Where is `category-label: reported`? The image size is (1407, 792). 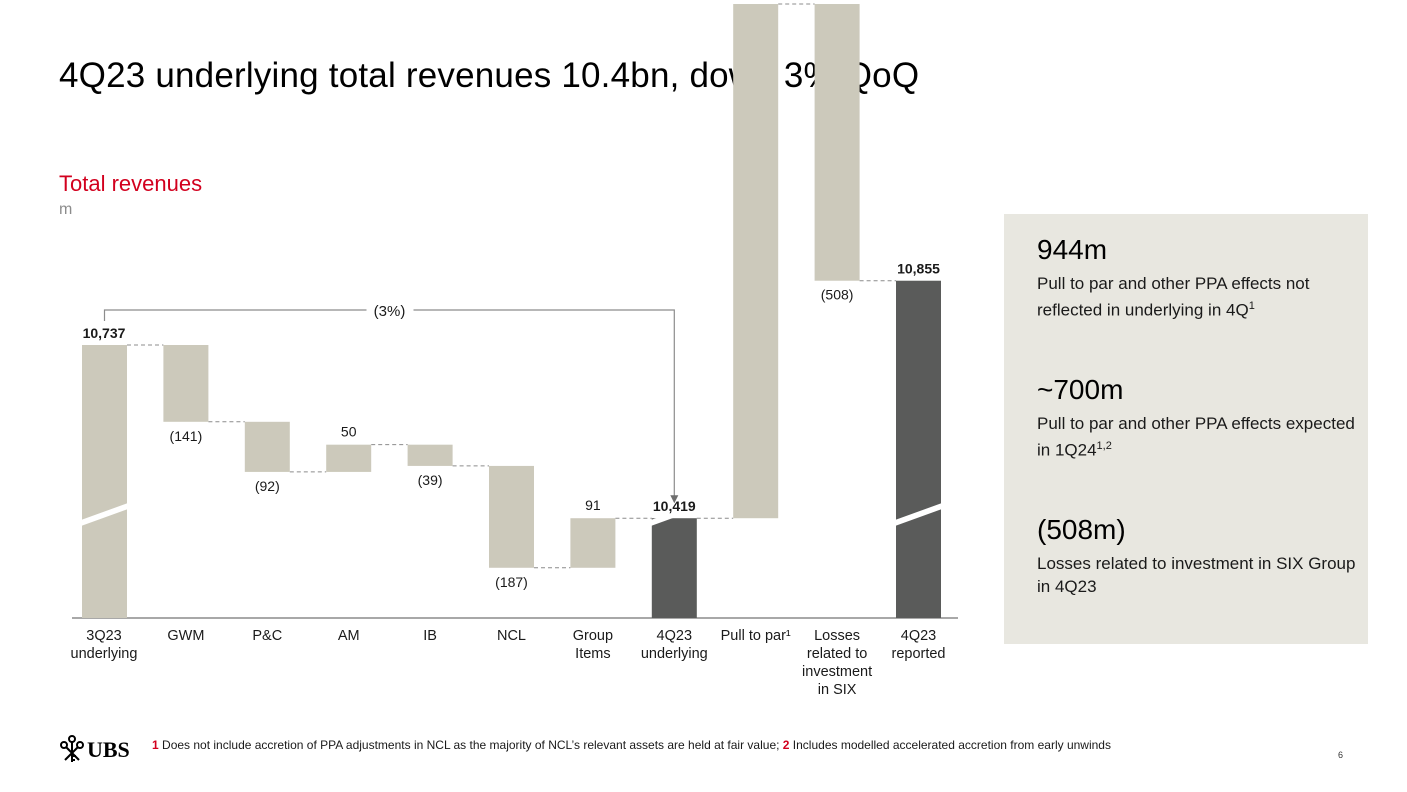
category-label: reported is located at coordinates (918, 654).